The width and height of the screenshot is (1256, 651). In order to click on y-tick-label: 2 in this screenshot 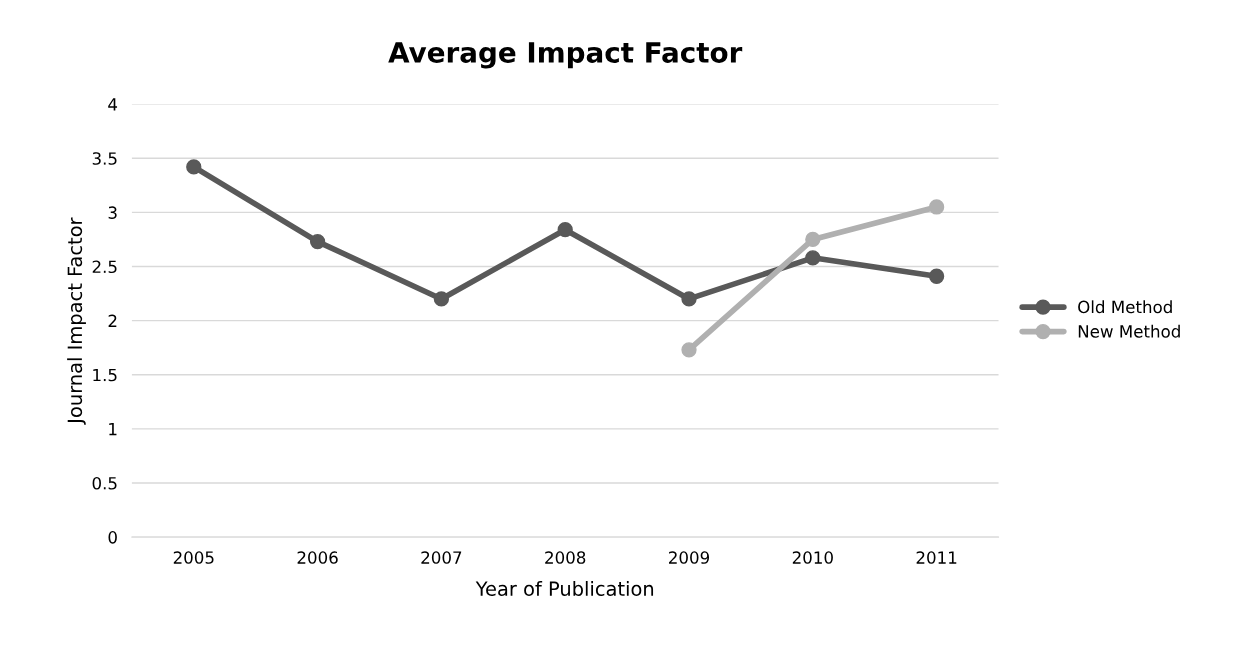, I will do `click(112, 320)`.